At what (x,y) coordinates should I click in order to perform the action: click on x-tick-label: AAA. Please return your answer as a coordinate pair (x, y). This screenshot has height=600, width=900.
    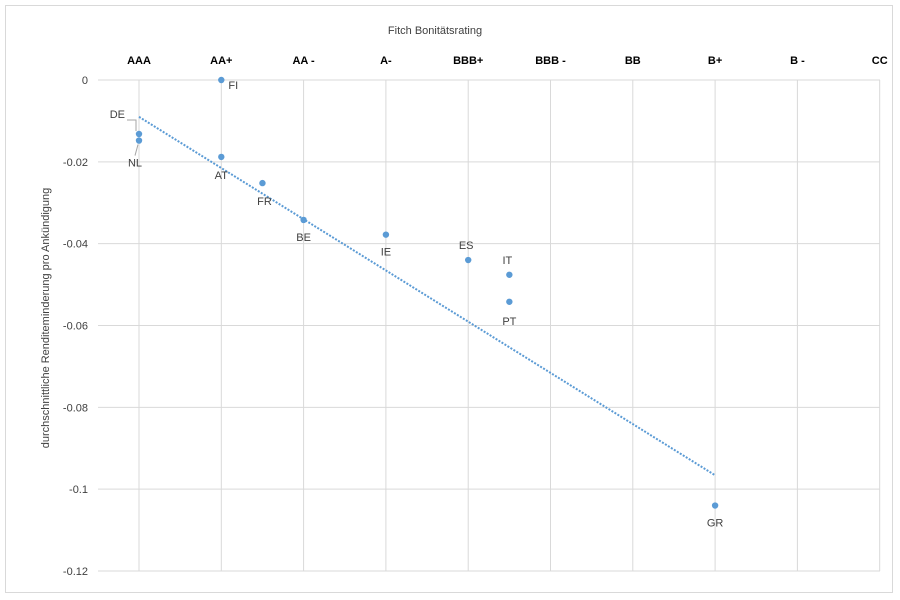
    Looking at the image, I should click on (139, 61).